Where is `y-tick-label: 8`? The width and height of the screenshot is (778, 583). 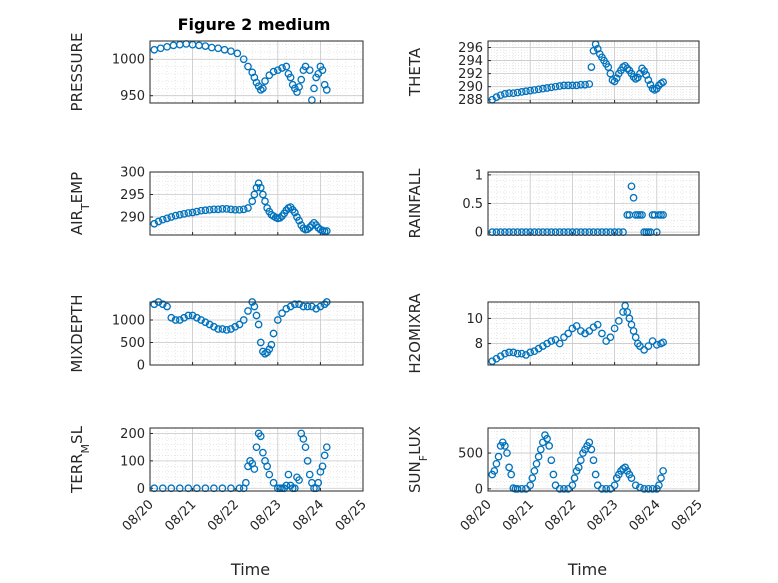
y-tick-label: 8 is located at coordinates (479, 344).